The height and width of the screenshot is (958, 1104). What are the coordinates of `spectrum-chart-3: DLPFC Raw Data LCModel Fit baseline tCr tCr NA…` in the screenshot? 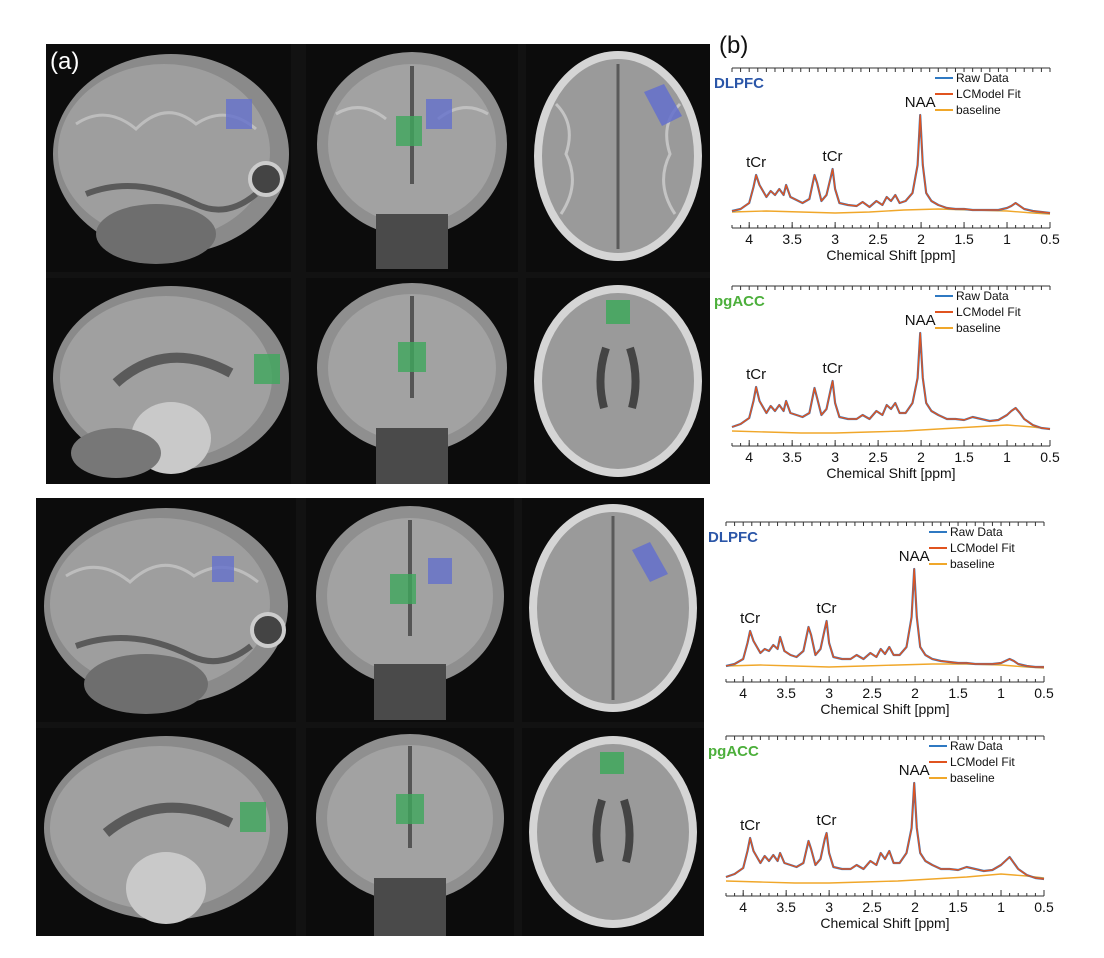 It's located at (879, 619).